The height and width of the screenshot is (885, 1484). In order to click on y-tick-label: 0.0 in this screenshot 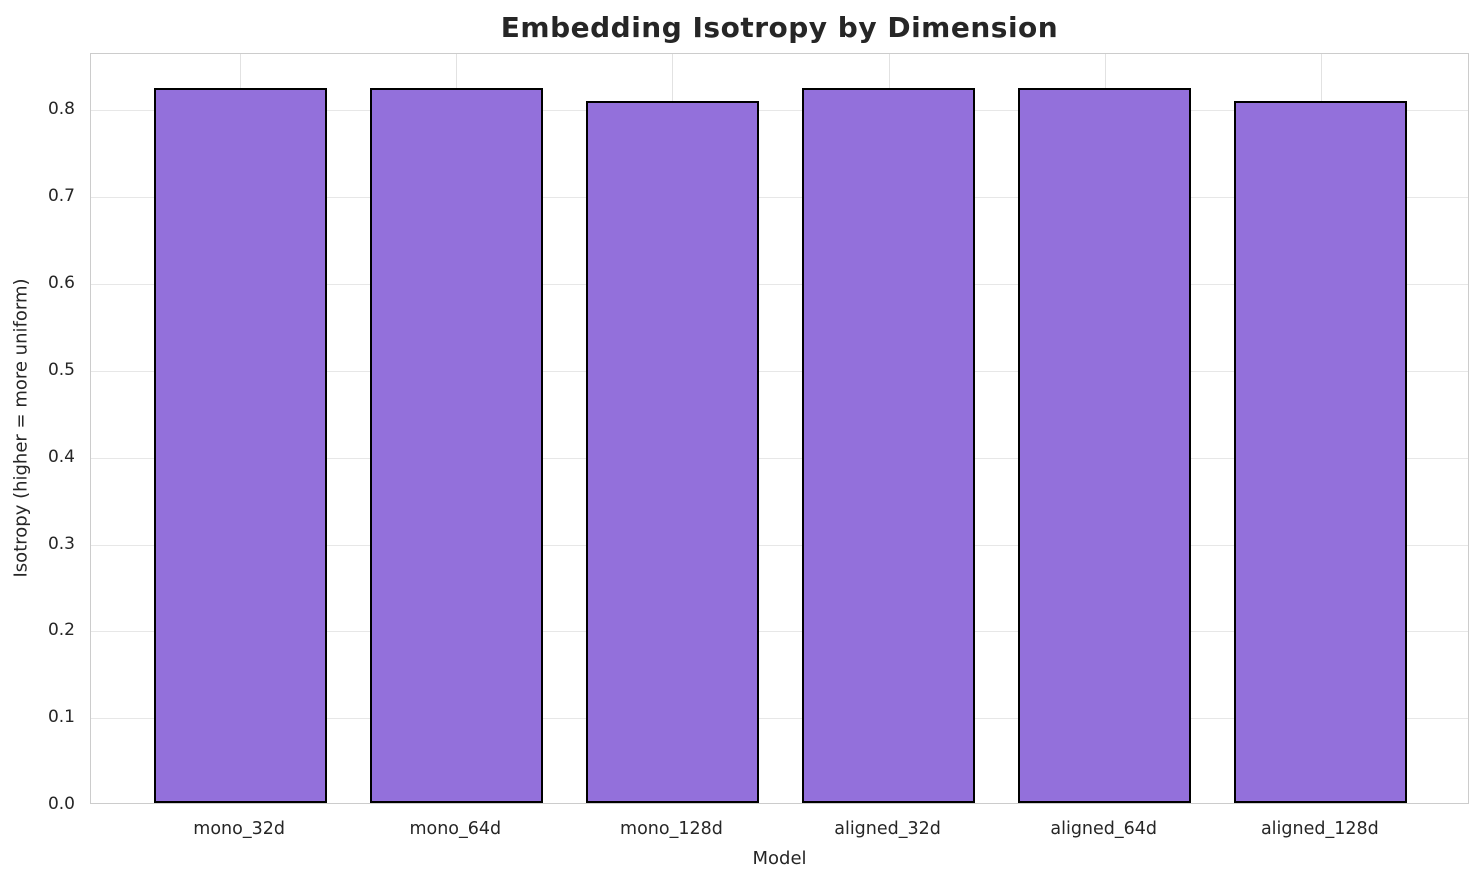, I will do `click(61, 804)`.